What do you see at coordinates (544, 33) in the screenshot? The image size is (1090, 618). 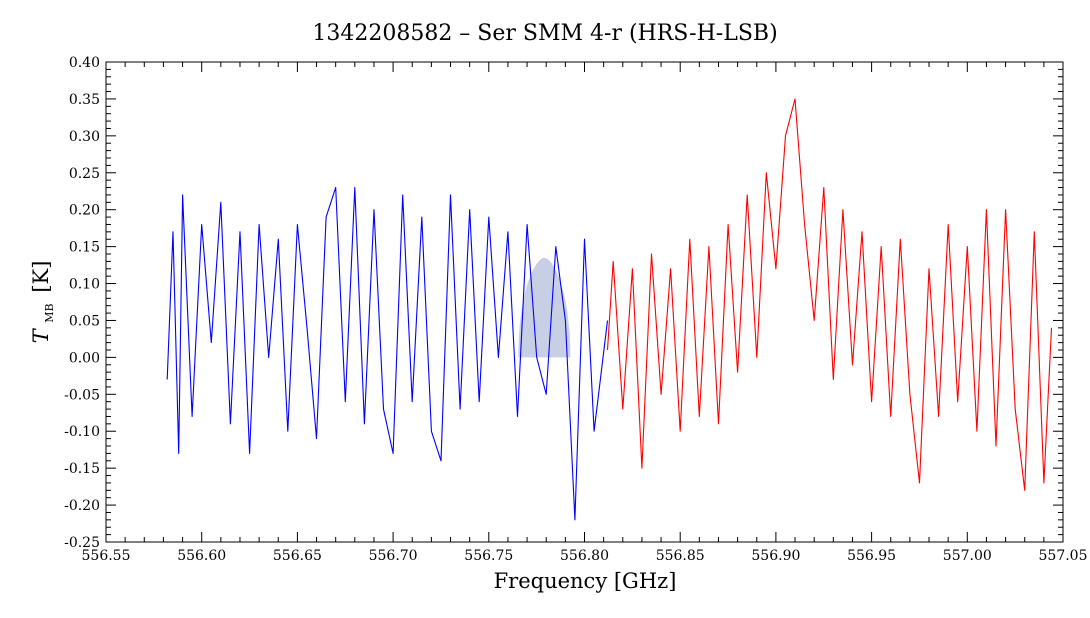 I see `chart-title: 1342208582 – Ser SMM 4-r (HRS-H-LSB)` at bounding box center [544, 33].